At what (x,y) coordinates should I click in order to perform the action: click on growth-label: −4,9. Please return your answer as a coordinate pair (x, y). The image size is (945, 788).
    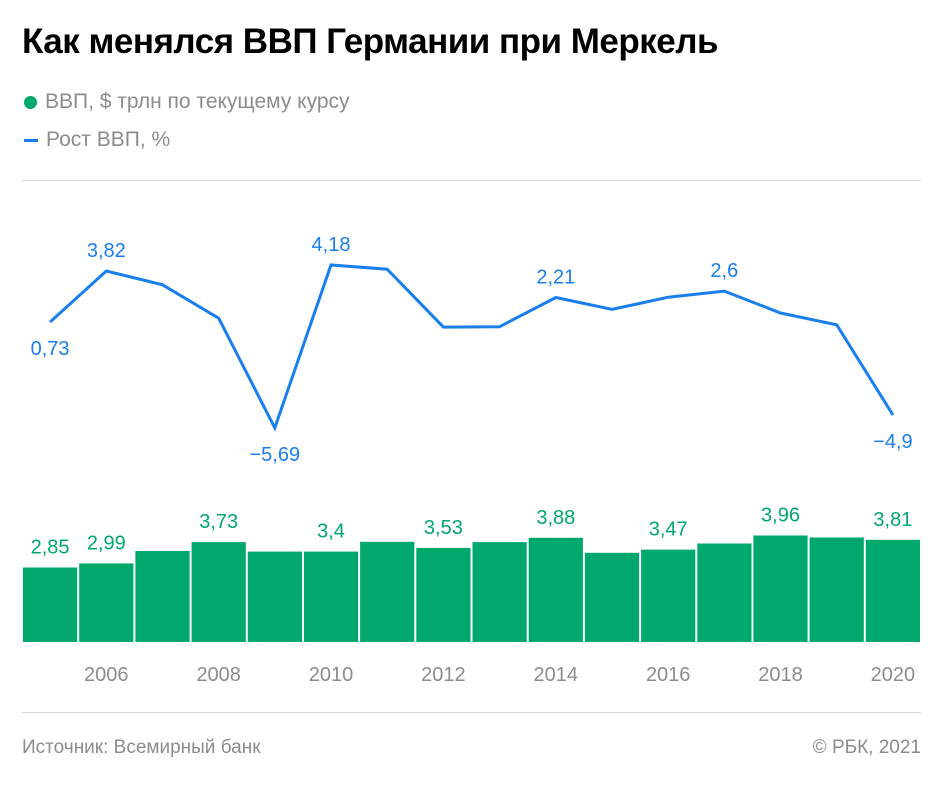
    Looking at the image, I should click on (892, 442).